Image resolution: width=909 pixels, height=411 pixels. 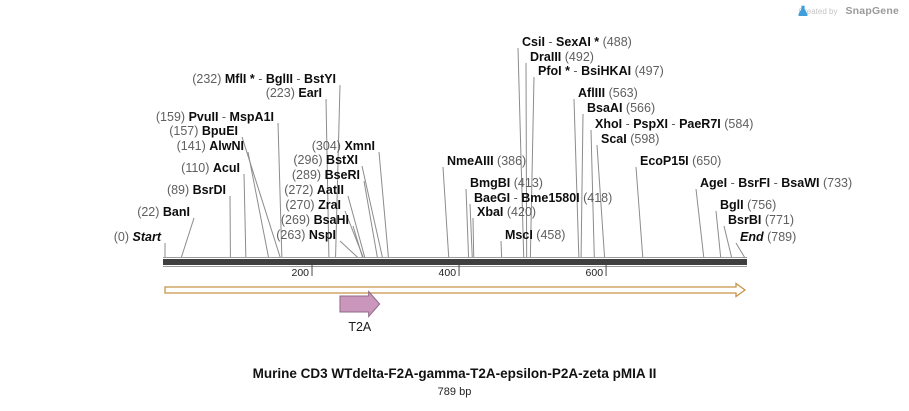 What do you see at coordinates (640, 108) in the screenshot?
I see `site-position: (566)` at bounding box center [640, 108].